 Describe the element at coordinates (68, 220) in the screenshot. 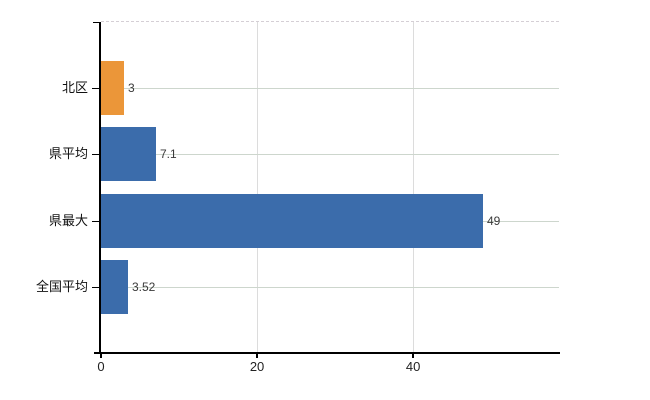

I see `category-label: 県最大` at that location.